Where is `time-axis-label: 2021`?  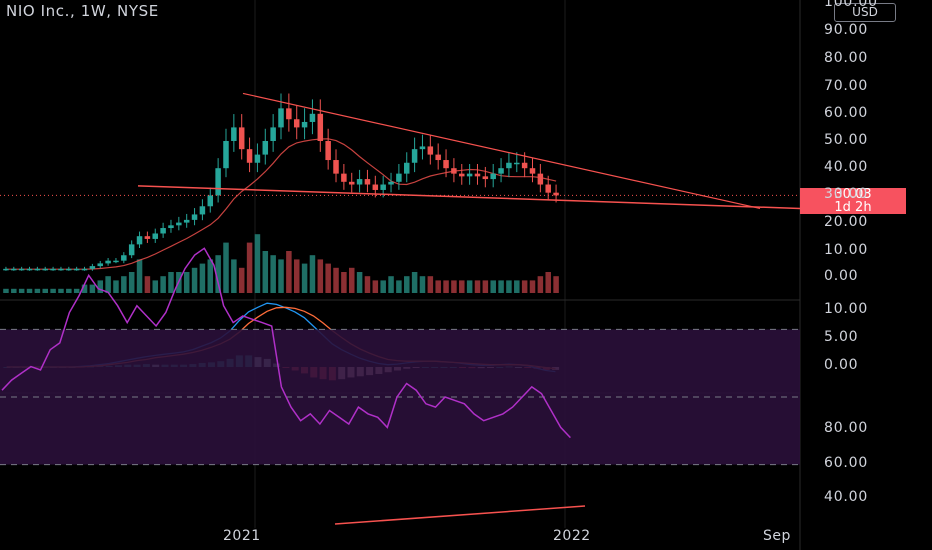 time-axis-label: 2021 is located at coordinates (242, 536).